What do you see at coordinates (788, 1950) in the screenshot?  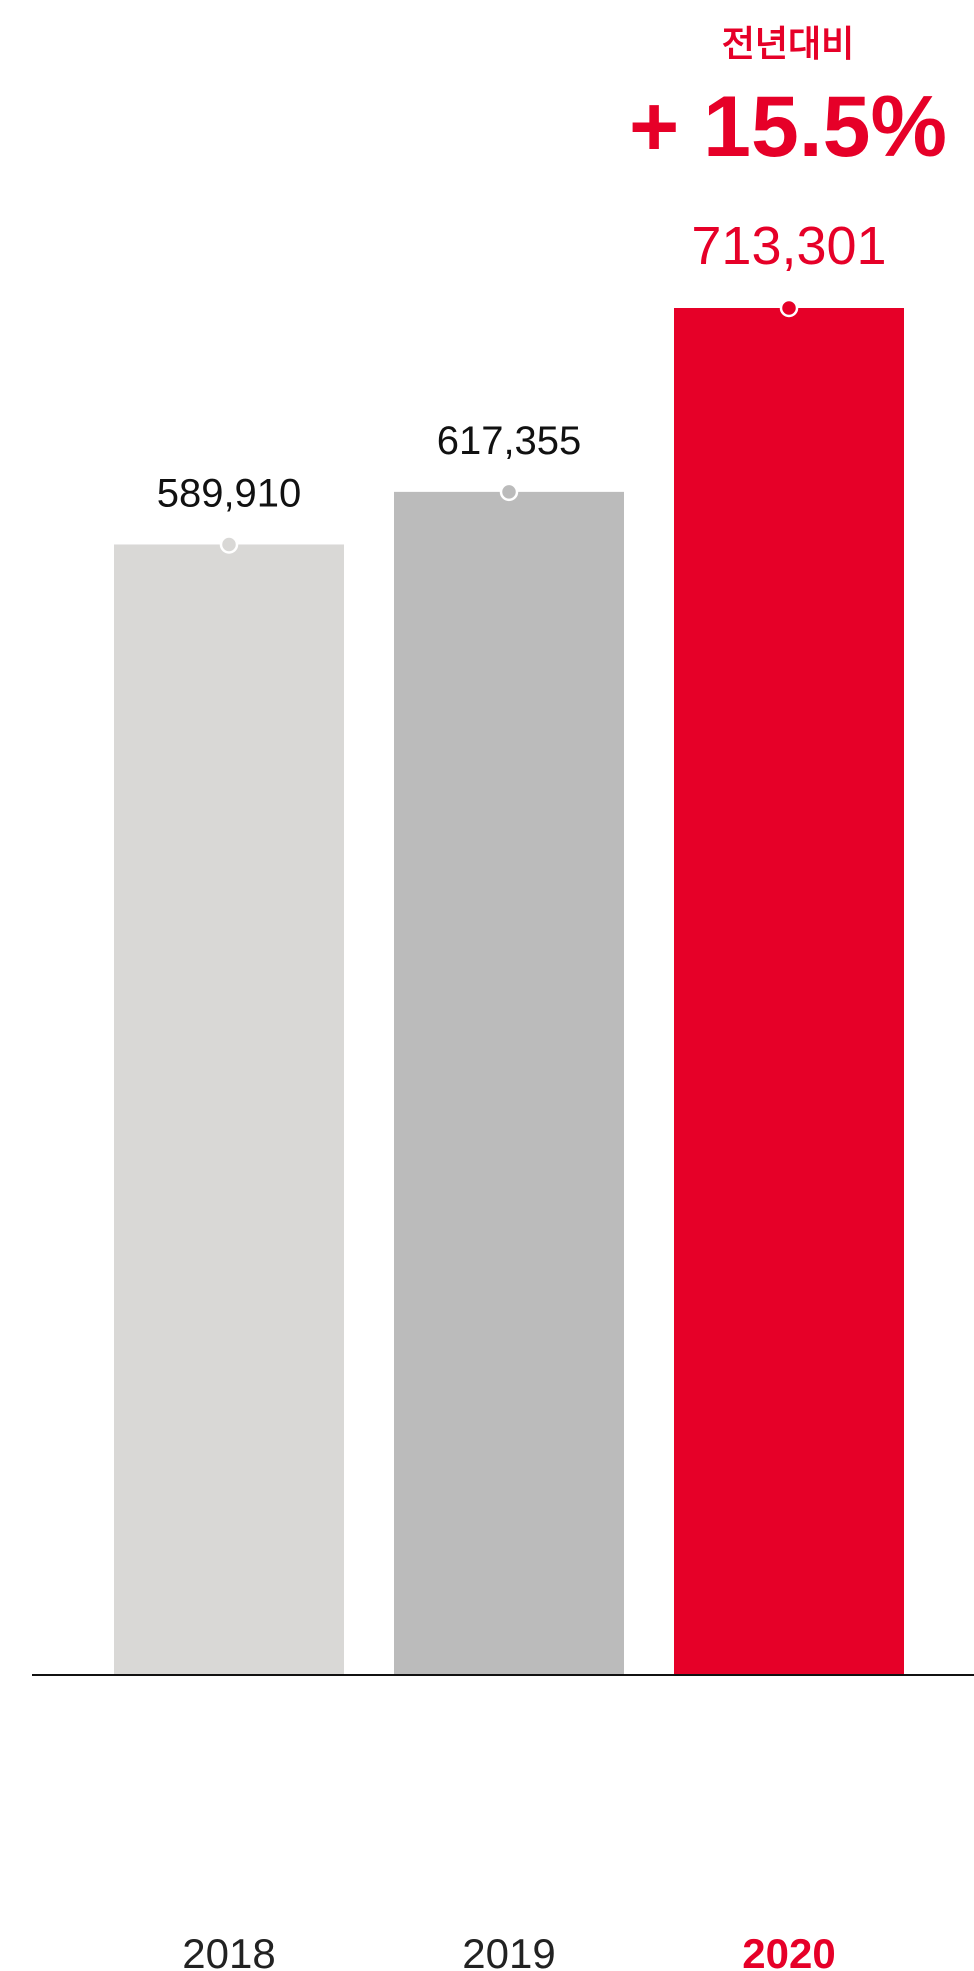 I see `x-tick-label-2020: 2020` at bounding box center [788, 1950].